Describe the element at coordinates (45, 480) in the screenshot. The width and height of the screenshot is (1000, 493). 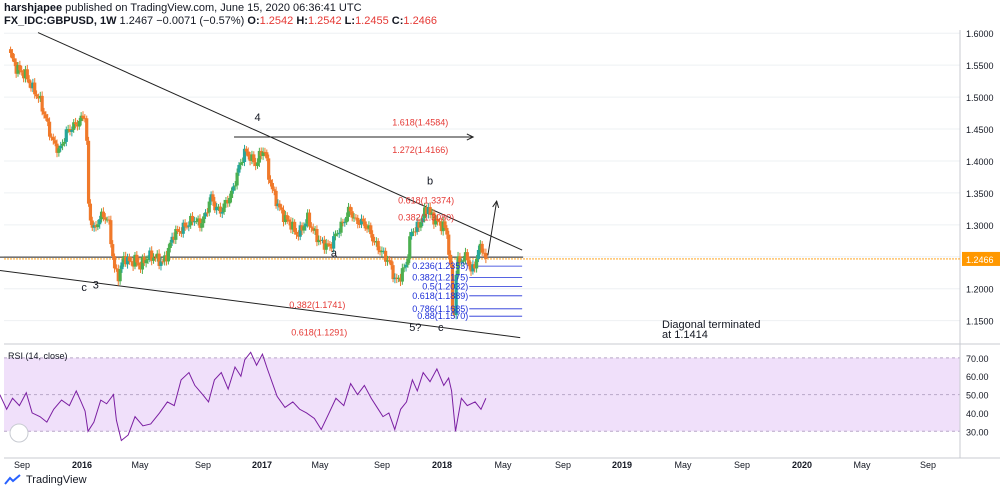
I see `footer-brand: TradingView` at that location.